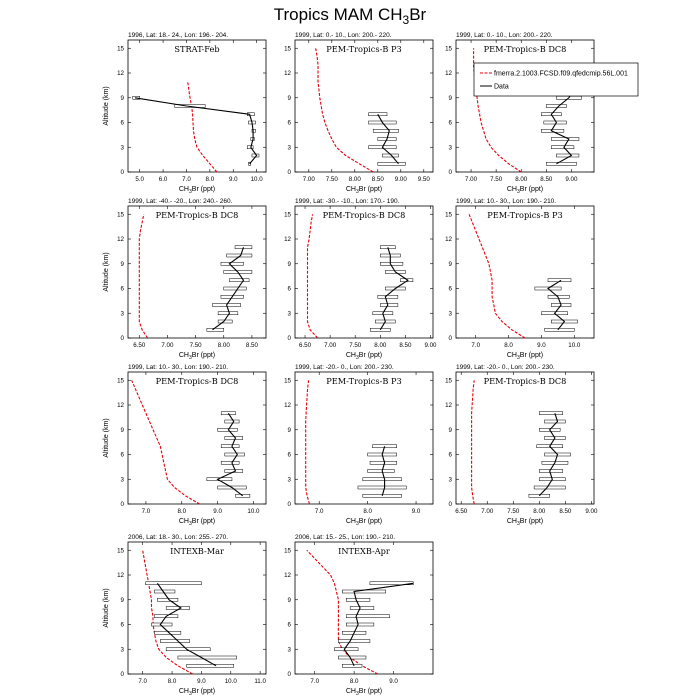  I want to click on x-tick-label: 11.0, so click(260, 681).